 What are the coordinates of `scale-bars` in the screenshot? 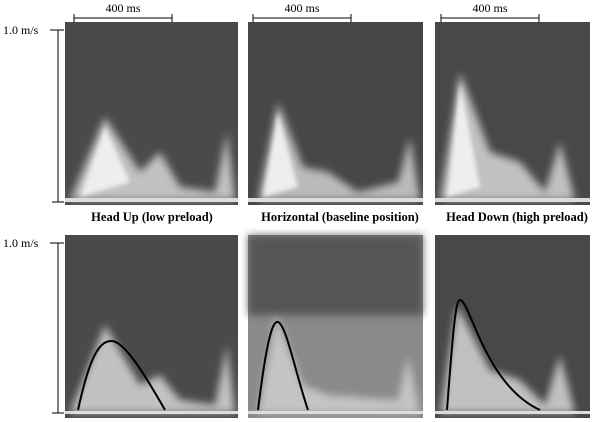 It's located at (306, 18).